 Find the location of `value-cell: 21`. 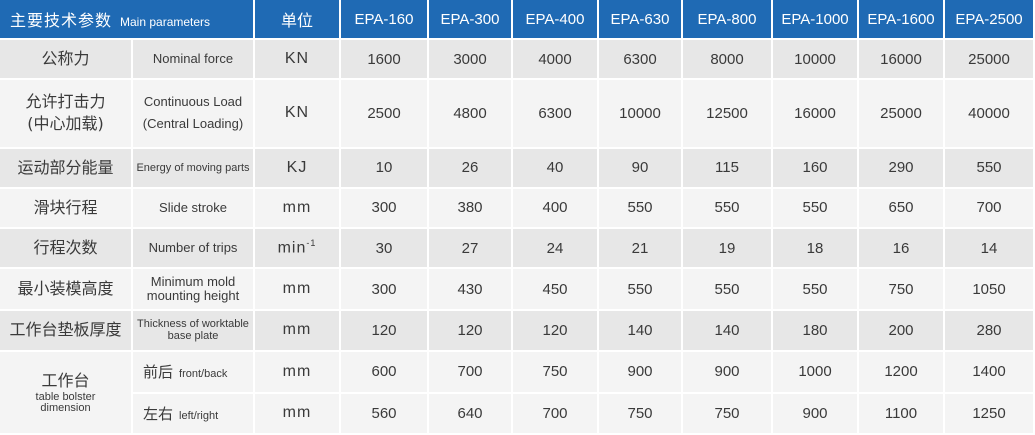

value-cell: 21 is located at coordinates (641, 249).